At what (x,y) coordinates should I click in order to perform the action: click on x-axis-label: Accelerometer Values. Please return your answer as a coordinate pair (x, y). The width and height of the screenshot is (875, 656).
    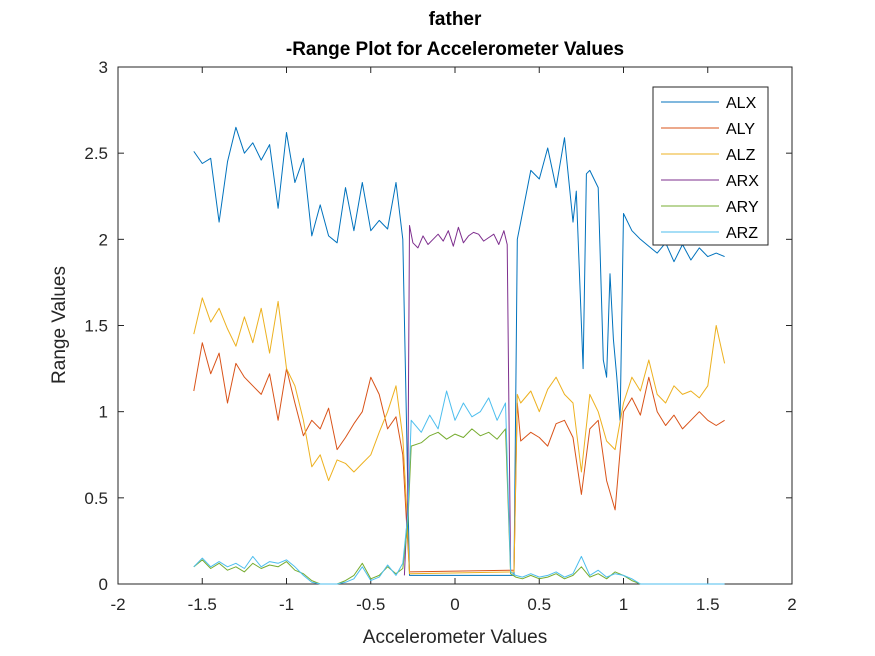
    Looking at the image, I should click on (455, 637).